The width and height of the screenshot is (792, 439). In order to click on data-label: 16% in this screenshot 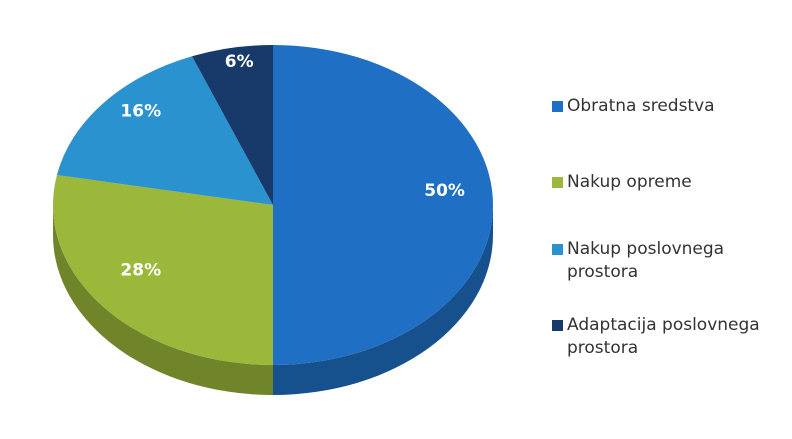, I will do `click(140, 111)`.